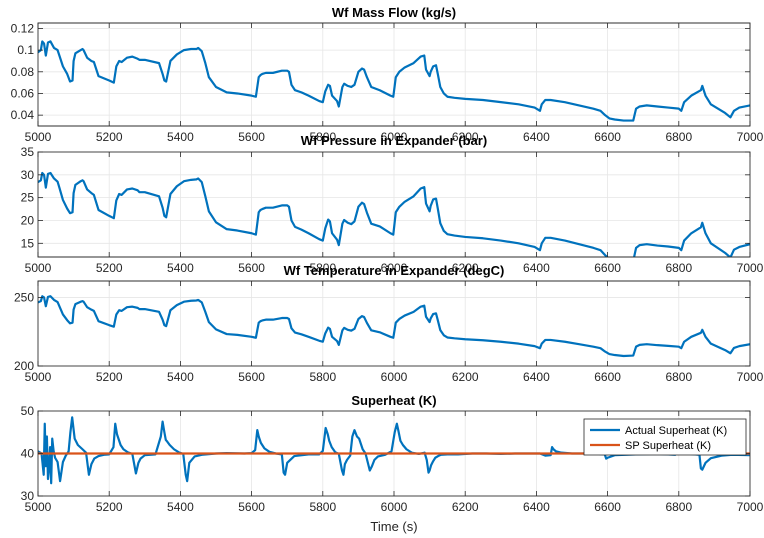  Describe the element at coordinates (28, 454) in the screenshot. I see `y-tick-label: 40` at that location.